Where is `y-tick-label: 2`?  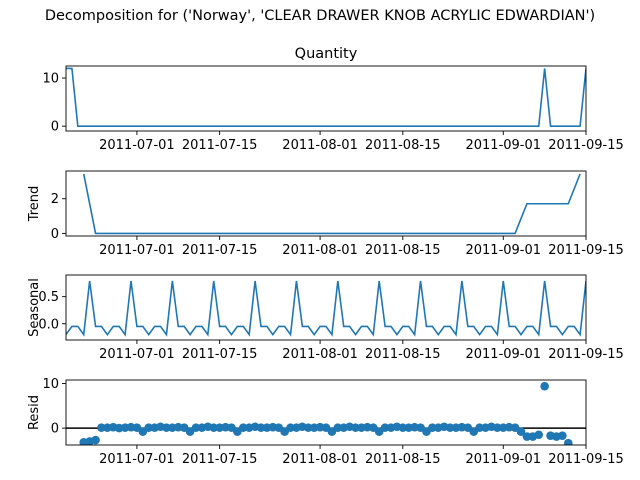 y-tick-label: 2 is located at coordinates (55, 199).